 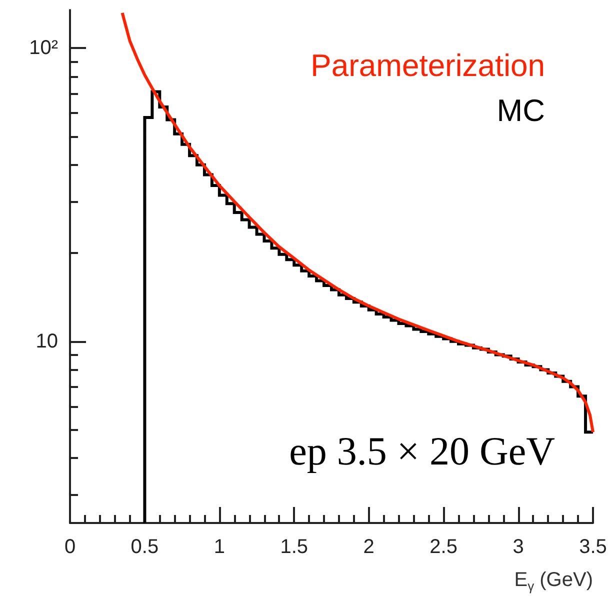 I want to click on x-tick-label: 0, so click(x=70, y=547).